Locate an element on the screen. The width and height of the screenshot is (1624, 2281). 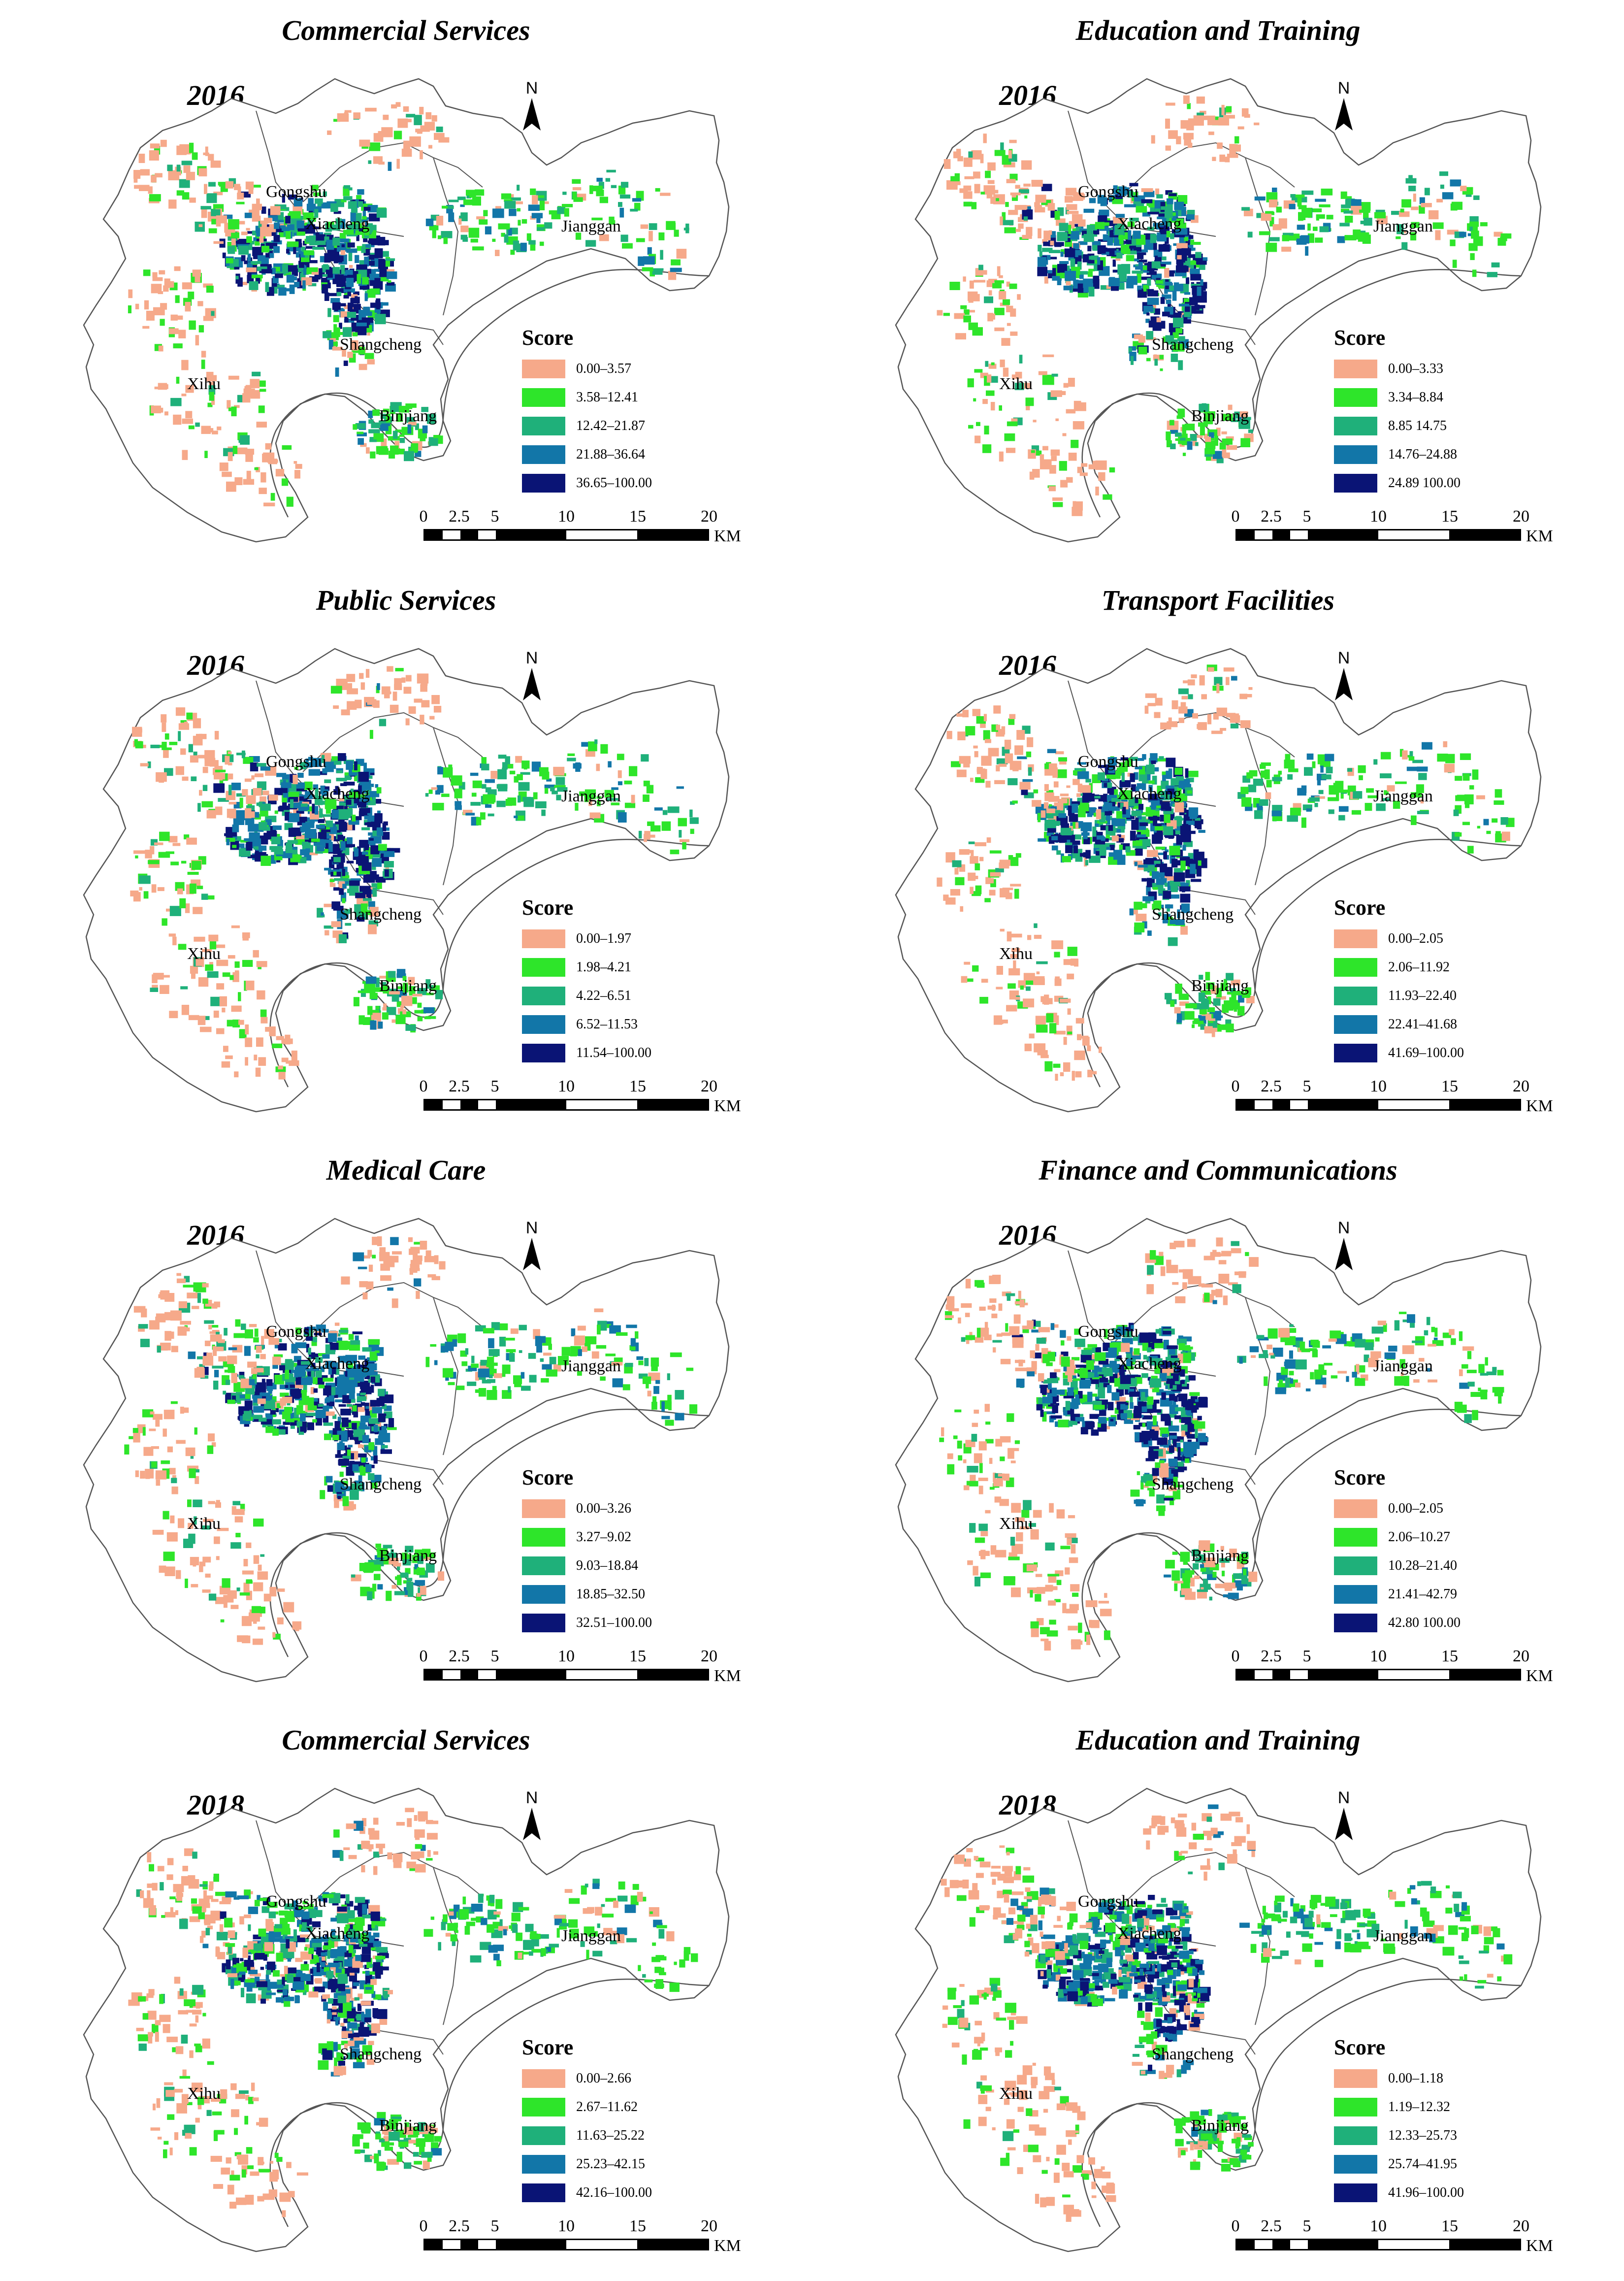
legend-swatch is located at coordinates (544, 1025).